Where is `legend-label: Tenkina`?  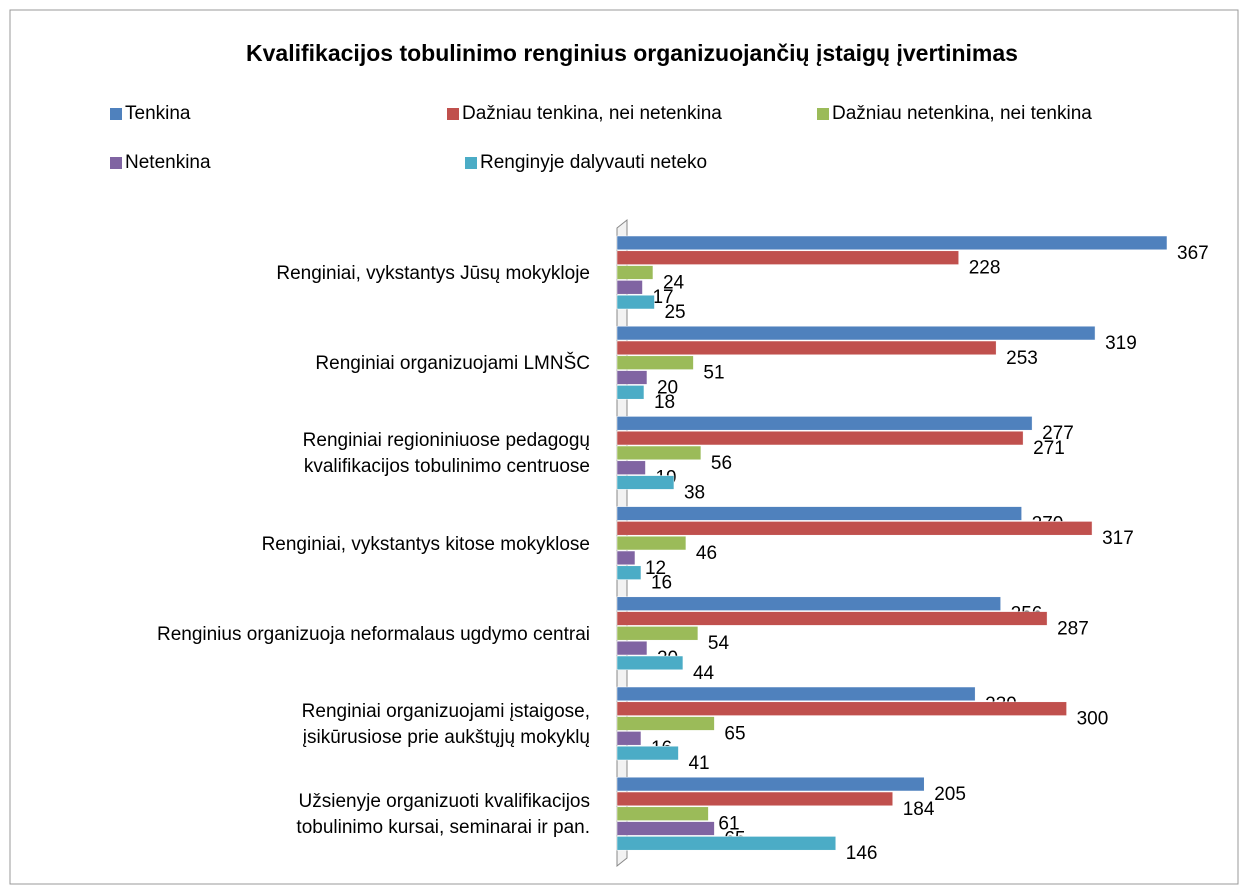
legend-label: Tenkina is located at coordinates (158, 113).